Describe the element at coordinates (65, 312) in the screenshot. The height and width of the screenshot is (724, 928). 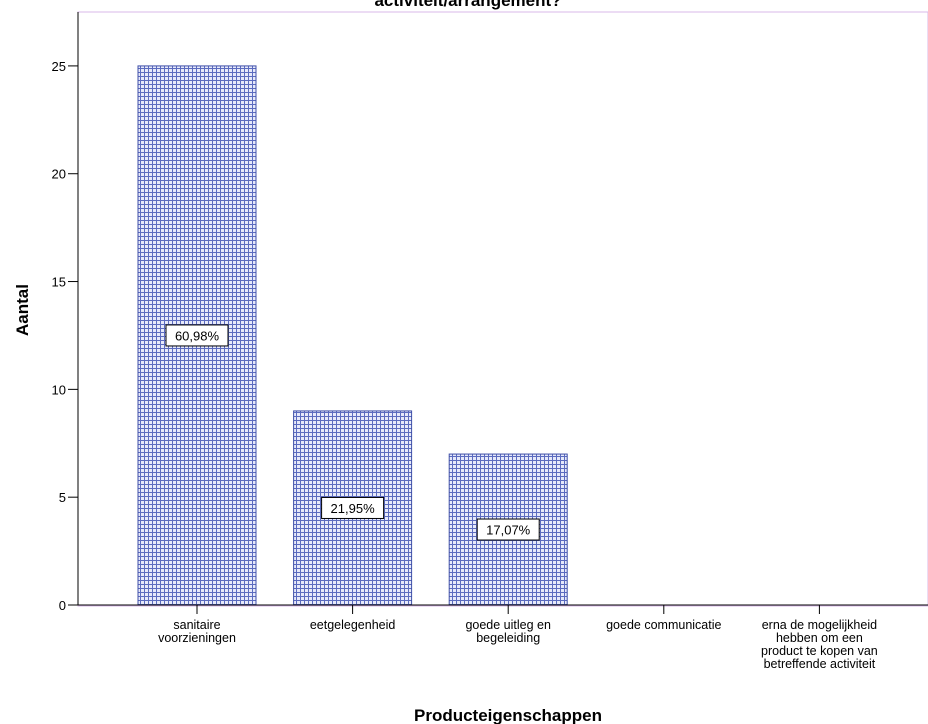
I see `y-axis: 0 5 10 15 20 25` at that location.